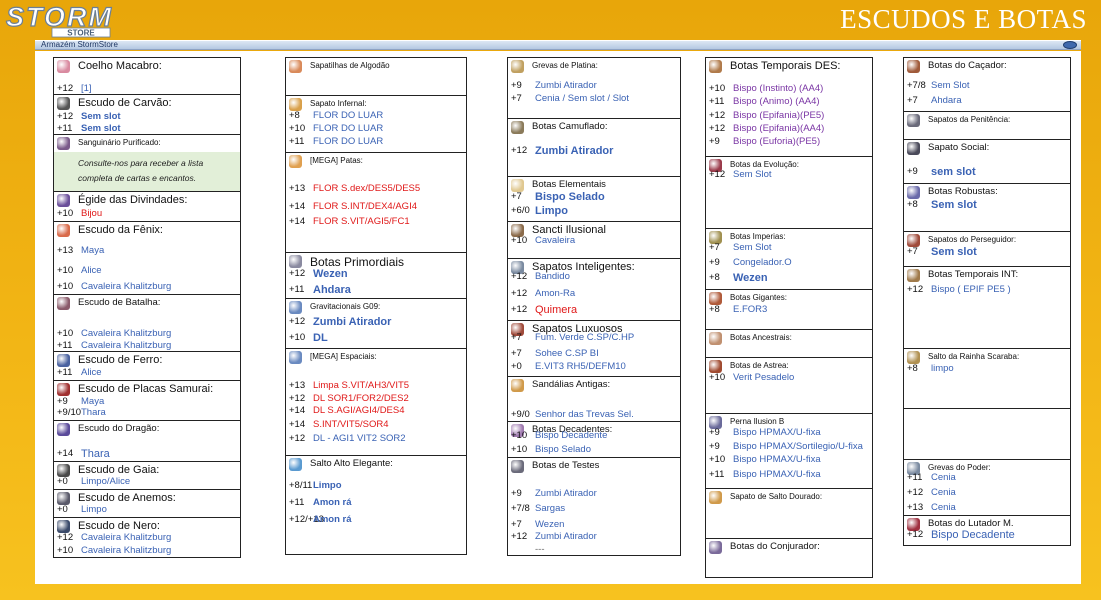 Image resolution: width=1101 pixels, height=600 pixels. I want to click on refine-row: +7 Fum. Verde C.SP/C.HP, so click(594, 338).